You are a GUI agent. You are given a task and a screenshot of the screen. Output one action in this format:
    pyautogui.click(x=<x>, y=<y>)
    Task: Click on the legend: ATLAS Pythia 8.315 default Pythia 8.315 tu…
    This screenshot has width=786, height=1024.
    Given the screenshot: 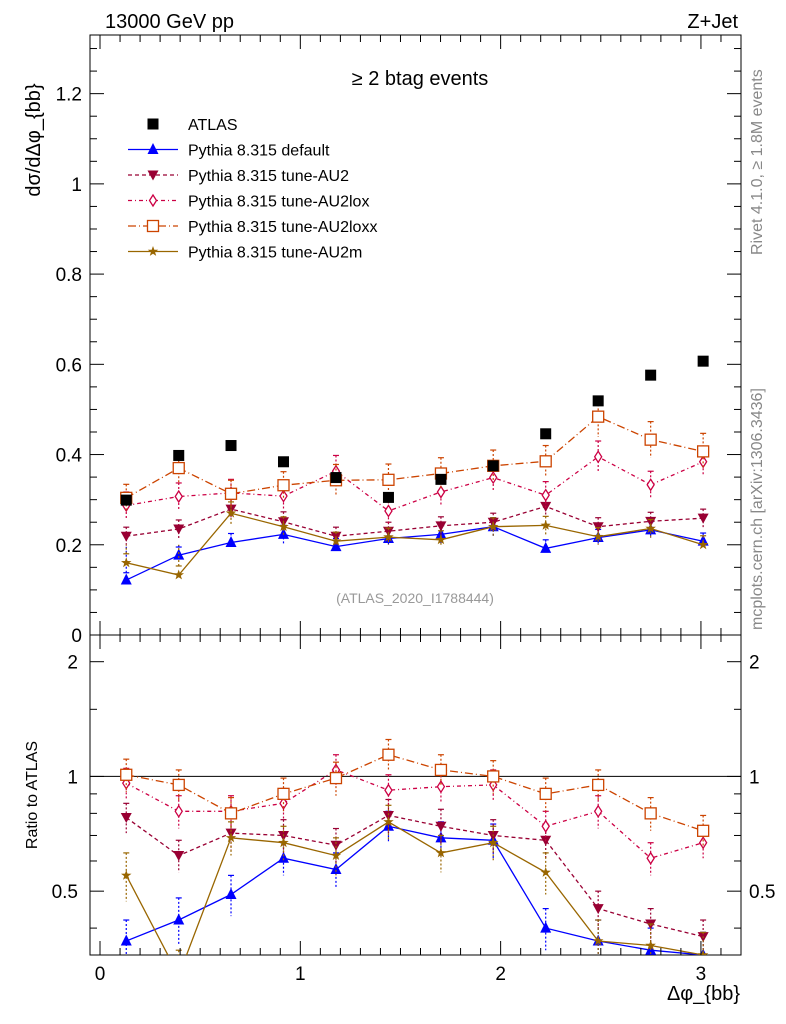 What is the action you would take?
    pyautogui.click(x=252, y=189)
    